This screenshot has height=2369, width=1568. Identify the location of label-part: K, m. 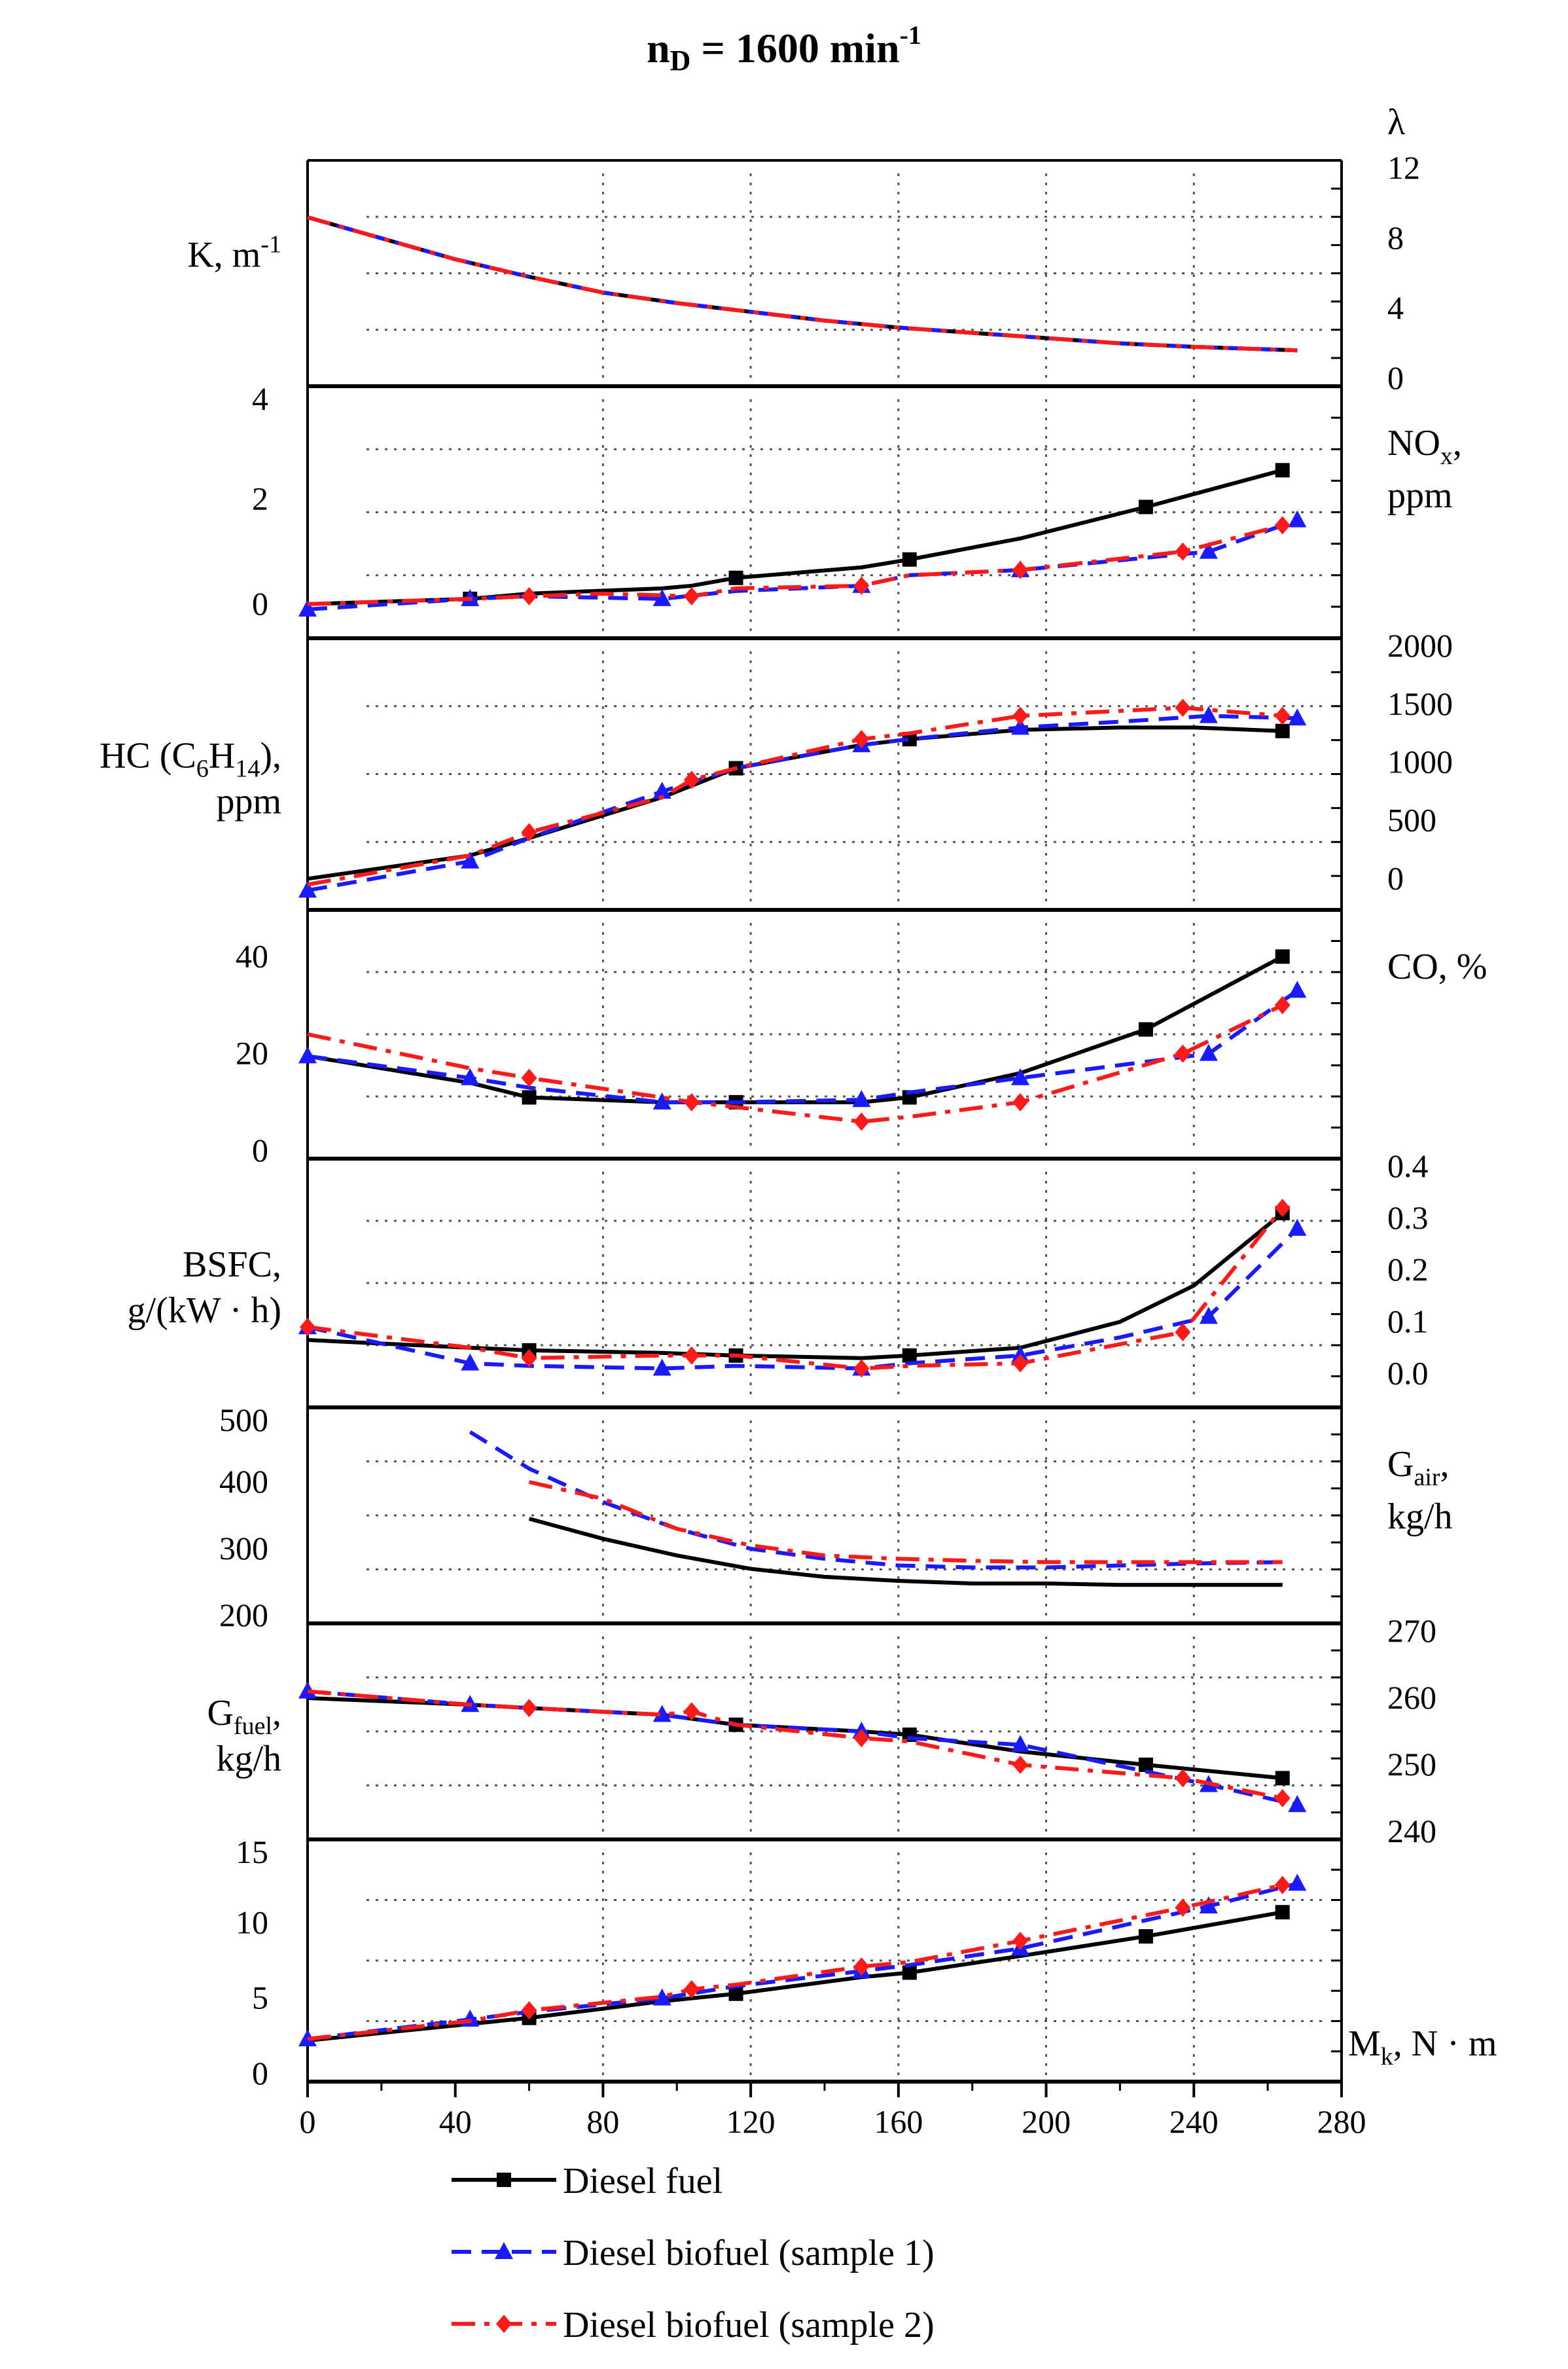
(224, 255).